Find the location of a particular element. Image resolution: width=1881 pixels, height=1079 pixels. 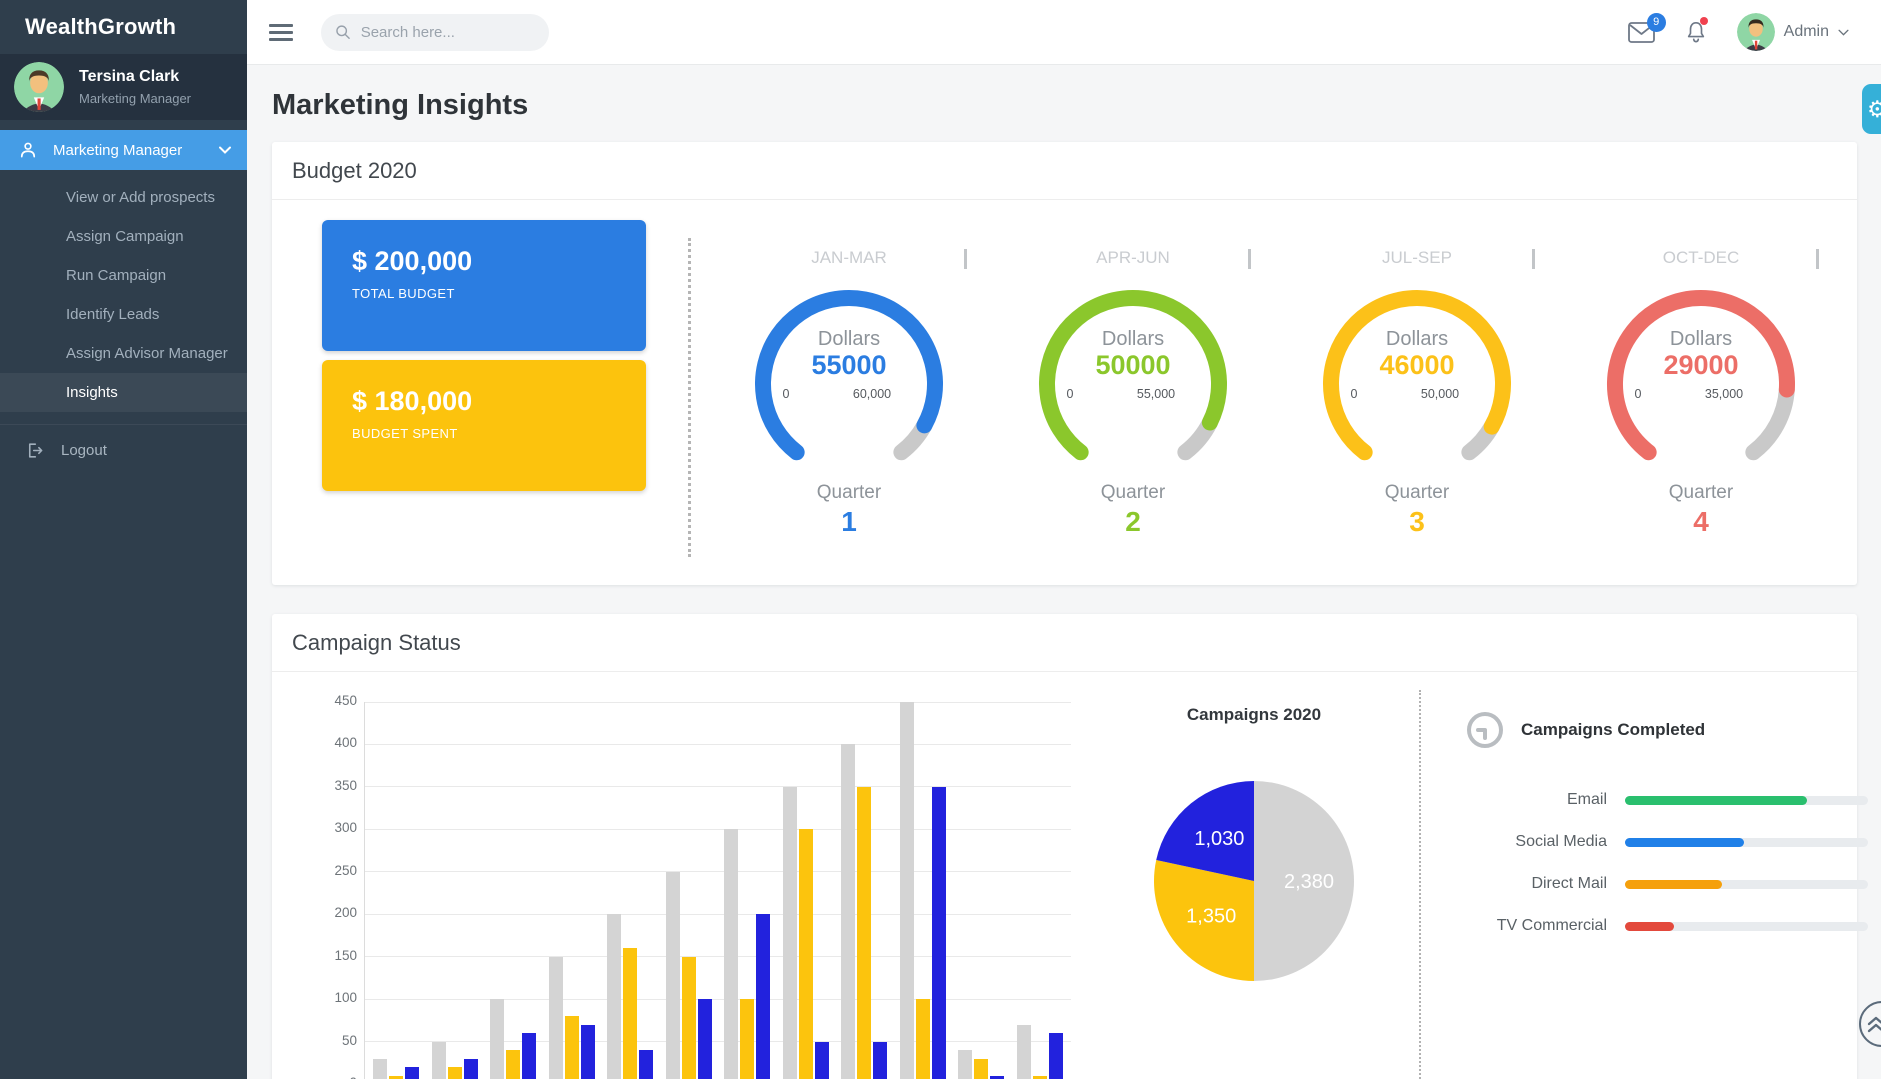

campaigns-completed-header: Campaigns Completed is located at coordinates (1666, 730).